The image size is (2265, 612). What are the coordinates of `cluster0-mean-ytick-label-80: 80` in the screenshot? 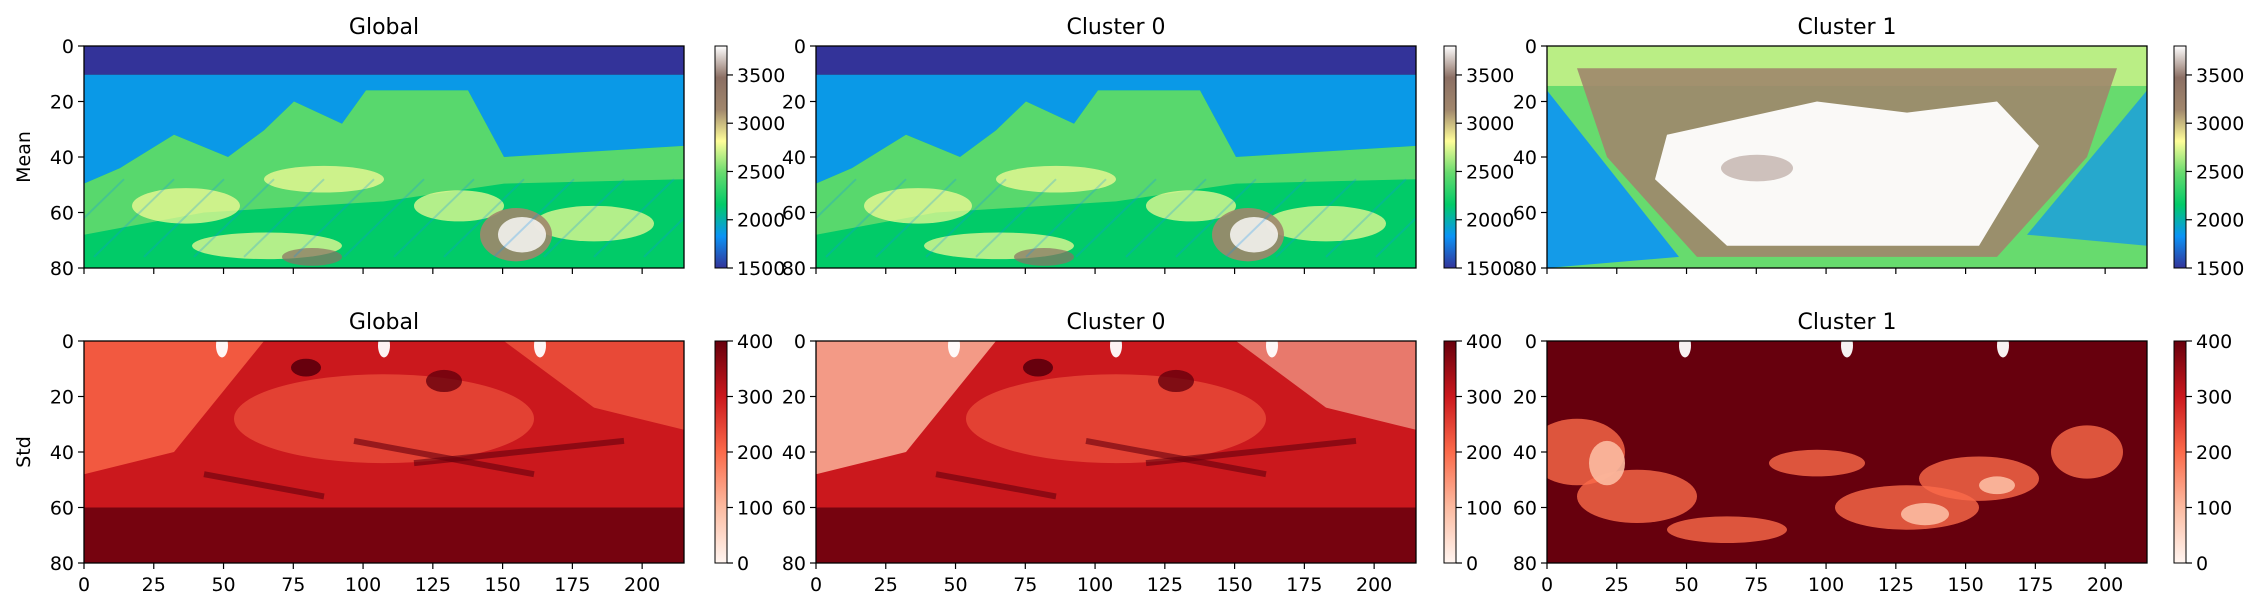 It's located at (794, 269).